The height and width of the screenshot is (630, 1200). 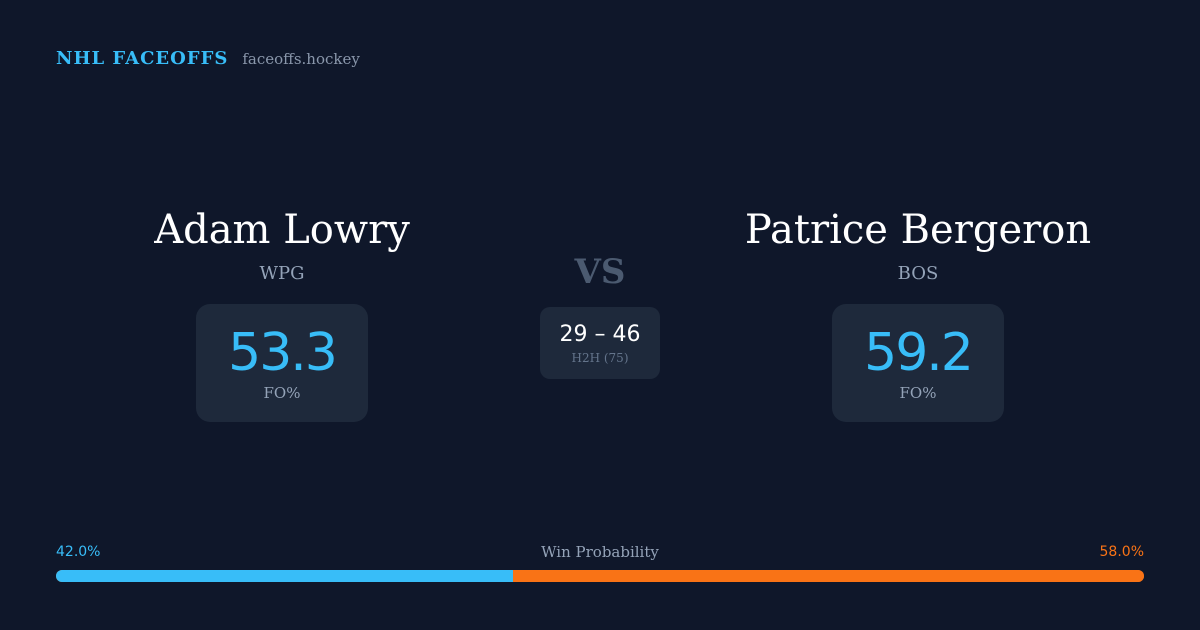 I want to click on faceoff-stat-label-right: FO%, so click(x=918, y=393).